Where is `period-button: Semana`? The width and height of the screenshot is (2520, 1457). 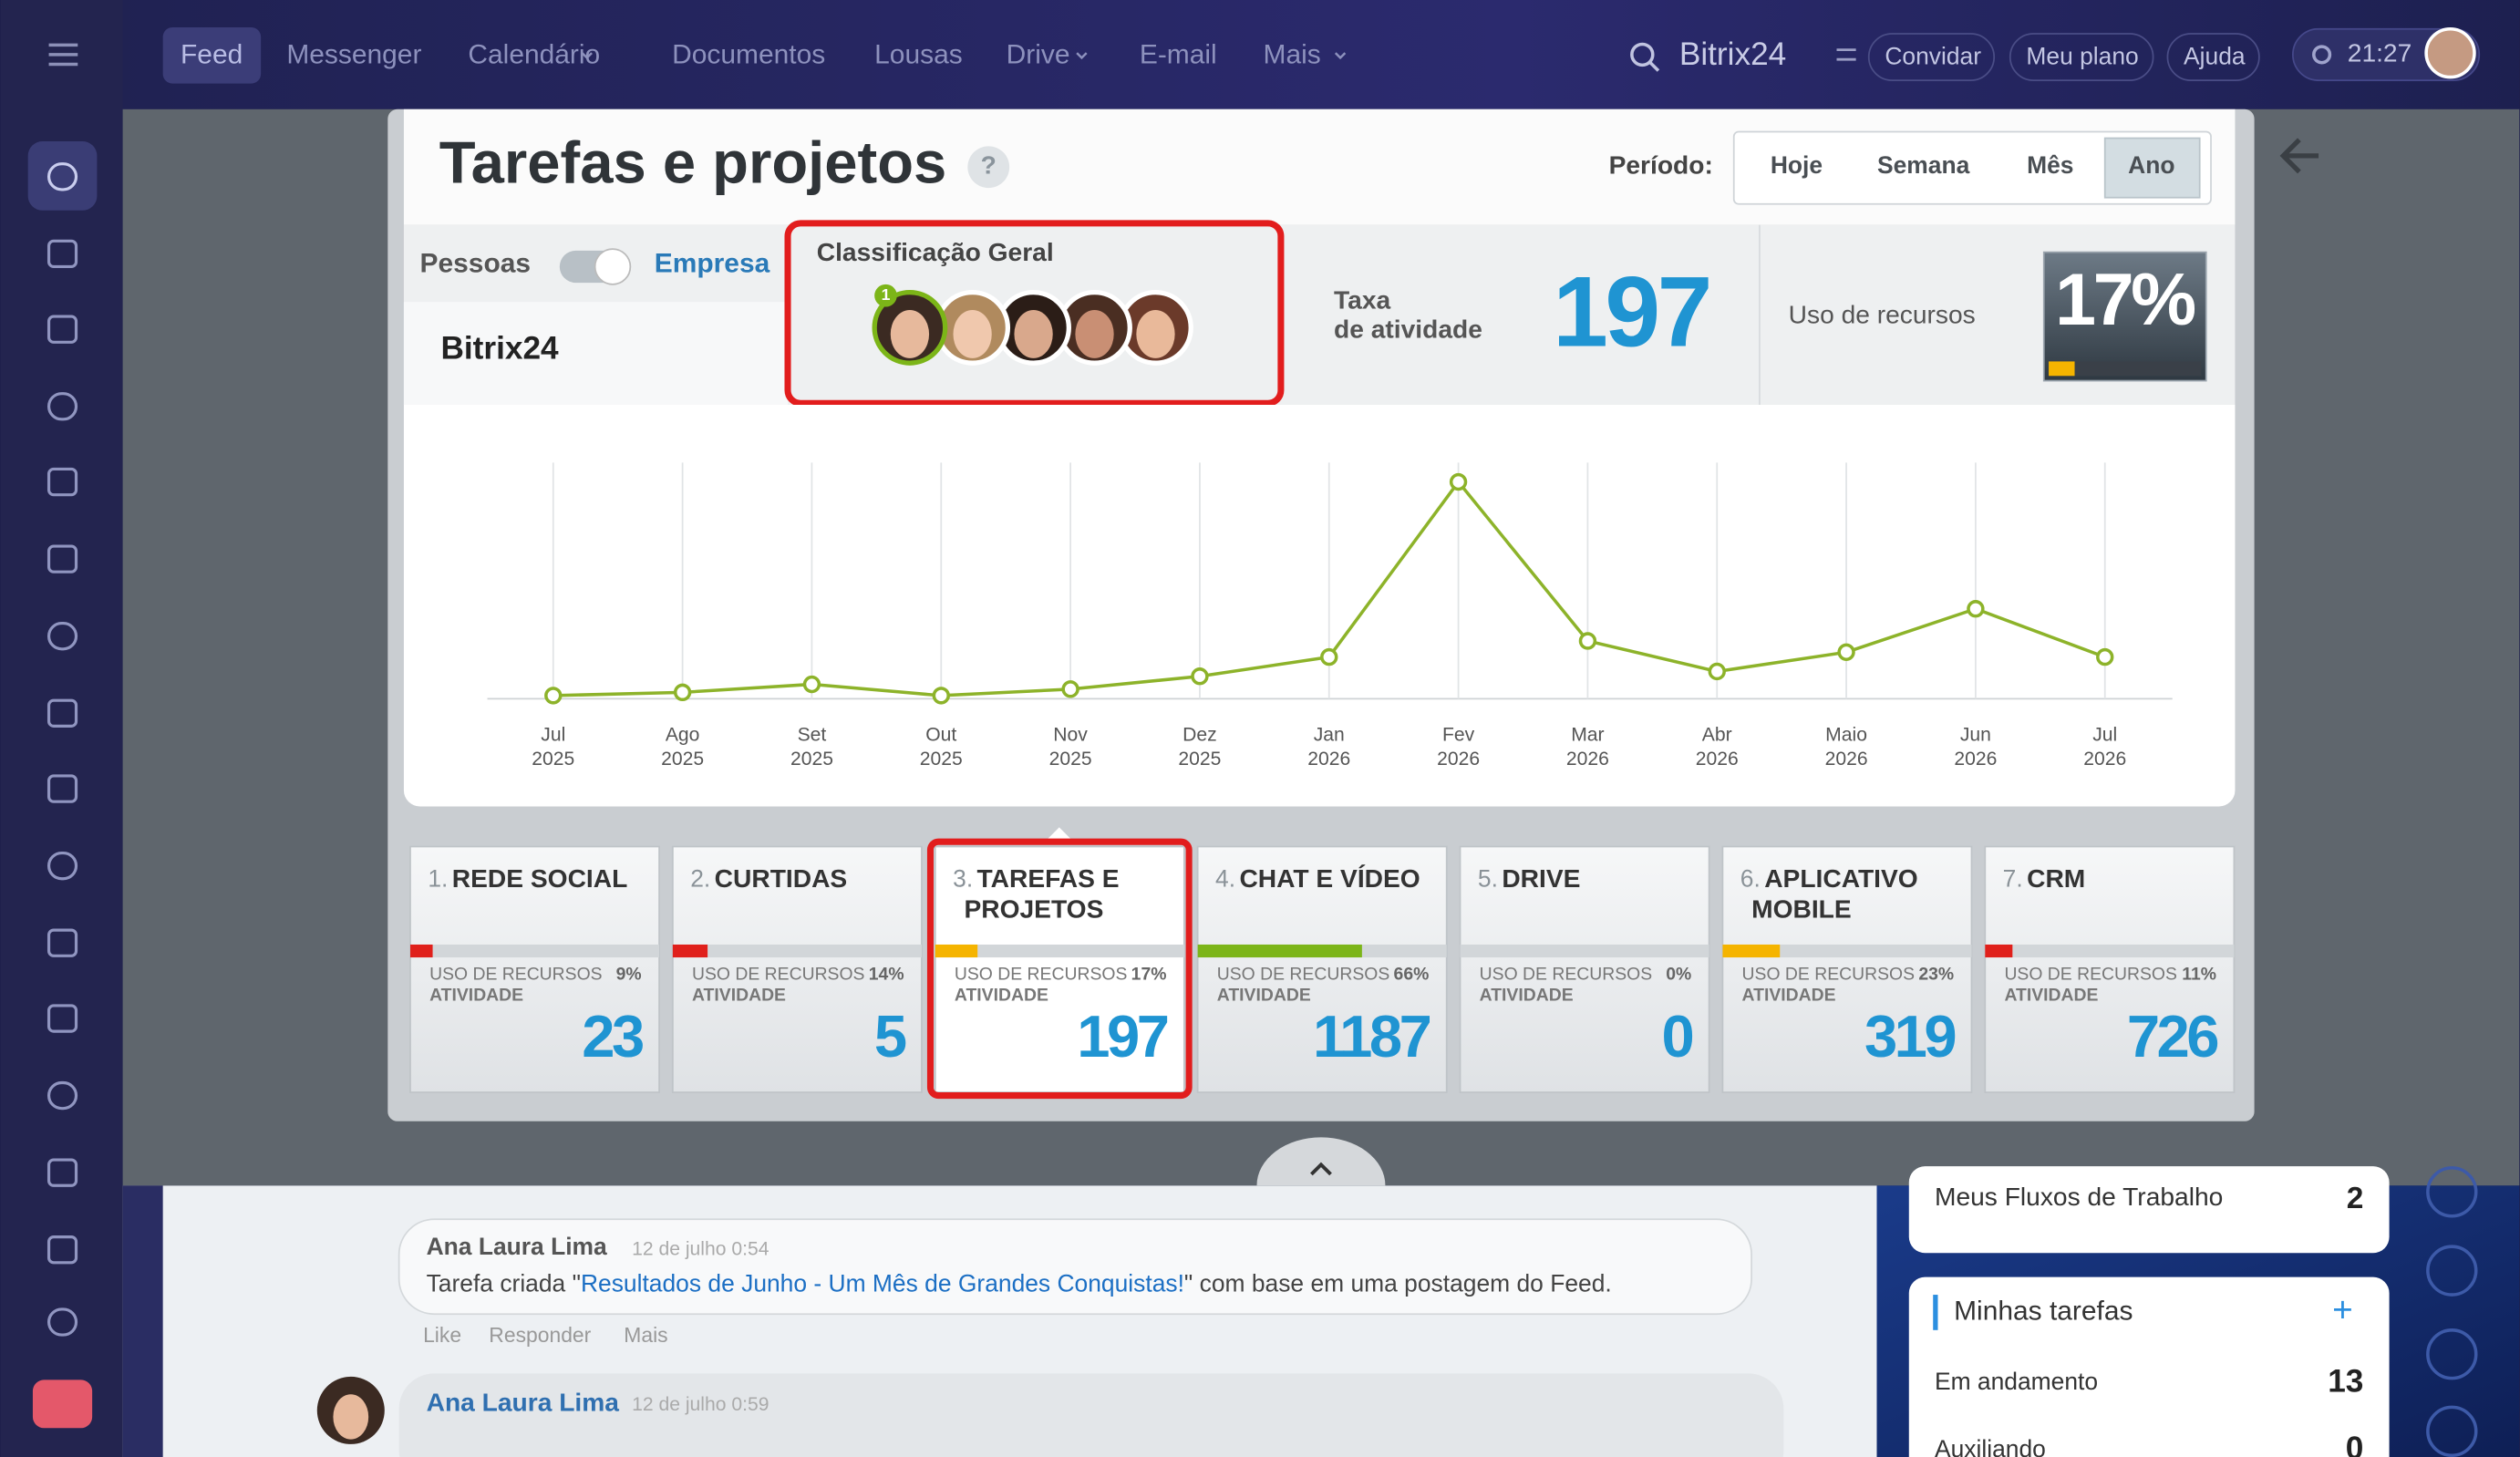
period-button: Semana is located at coordinates (1923, 165).